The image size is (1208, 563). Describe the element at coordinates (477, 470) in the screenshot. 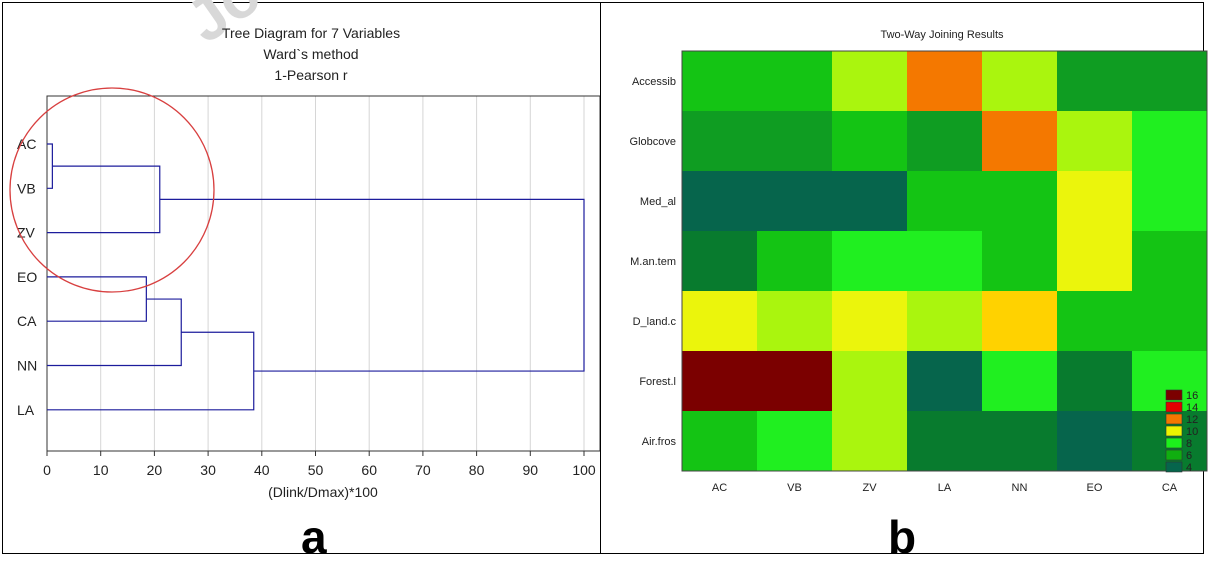

I see `x-tick-label: 80` at that location.